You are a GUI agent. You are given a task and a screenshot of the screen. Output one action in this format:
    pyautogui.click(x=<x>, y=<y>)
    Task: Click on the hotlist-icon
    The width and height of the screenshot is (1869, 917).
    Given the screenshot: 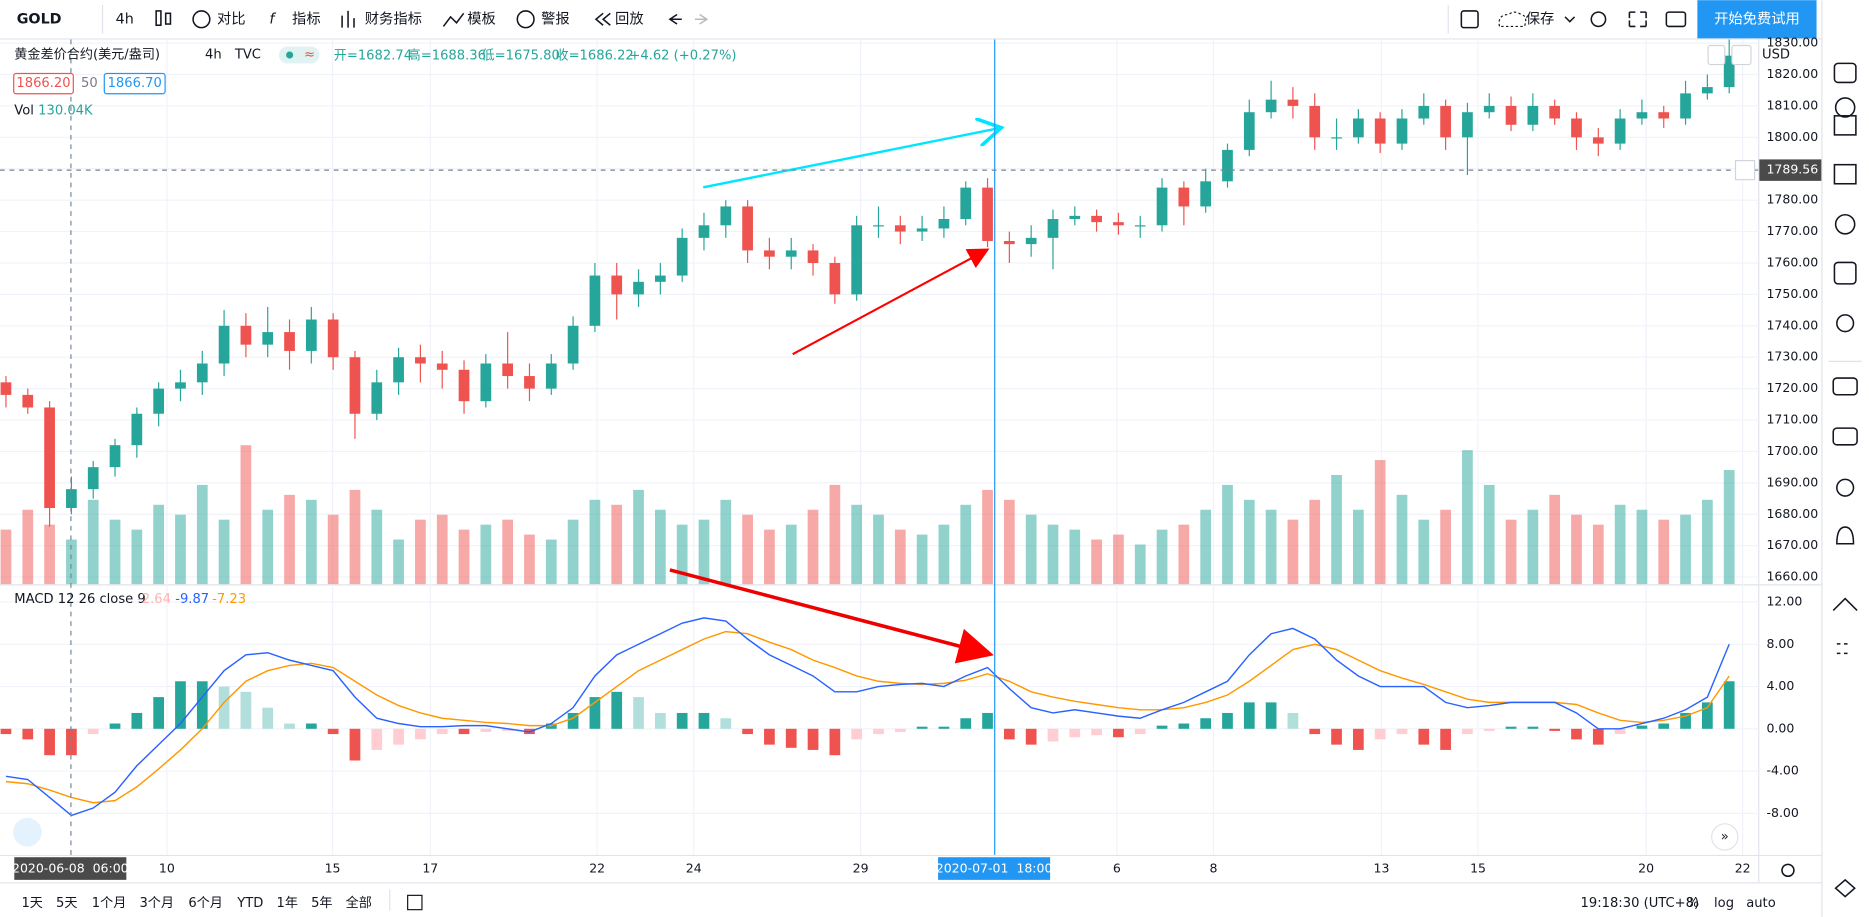 What is the action you would take?
    pyautogui.click(x=1842, y=649)
    